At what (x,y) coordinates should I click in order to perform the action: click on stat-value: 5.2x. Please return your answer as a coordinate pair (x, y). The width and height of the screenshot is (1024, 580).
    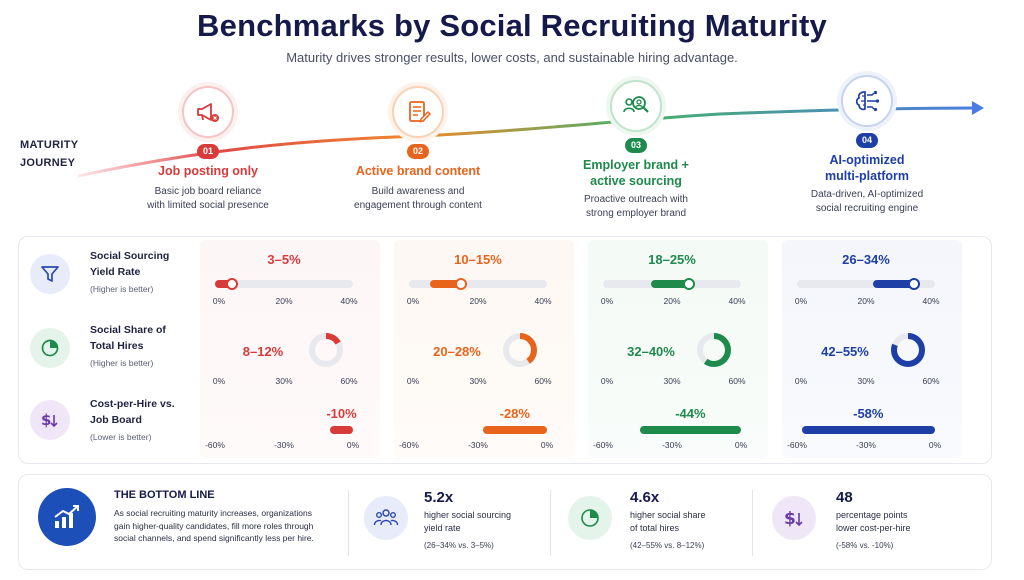
    Looking at the image, I should click on (439, 497).